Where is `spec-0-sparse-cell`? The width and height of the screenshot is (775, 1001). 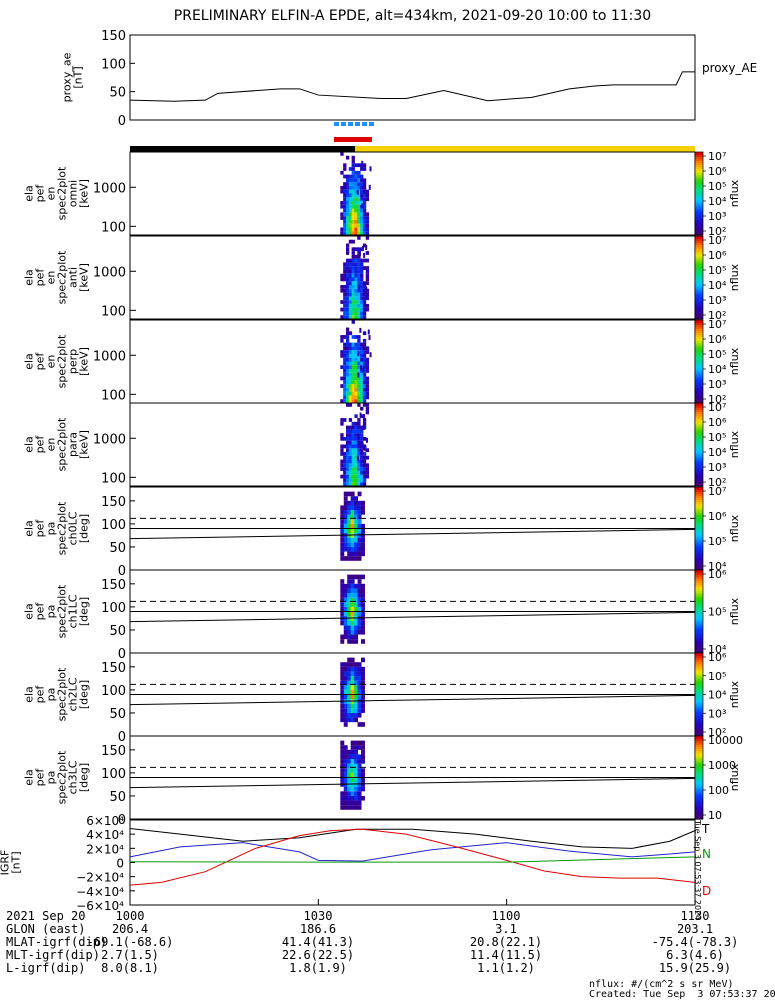
spec-0-sparse-cell is located at coordinates (357, 192).